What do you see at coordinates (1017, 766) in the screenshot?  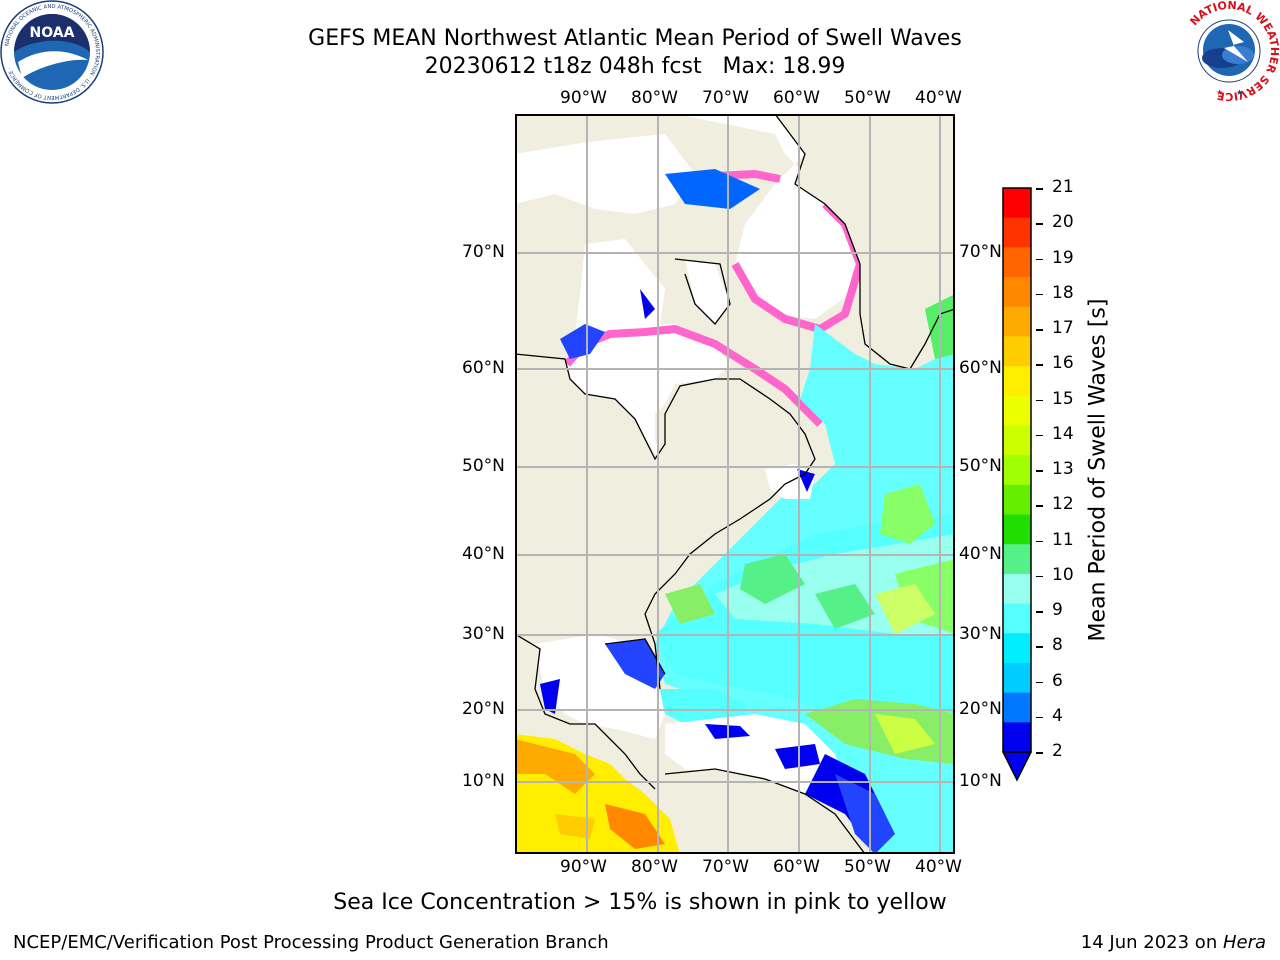 I see `colorbar-extend-arrow` at bounding box center [1017, 766].